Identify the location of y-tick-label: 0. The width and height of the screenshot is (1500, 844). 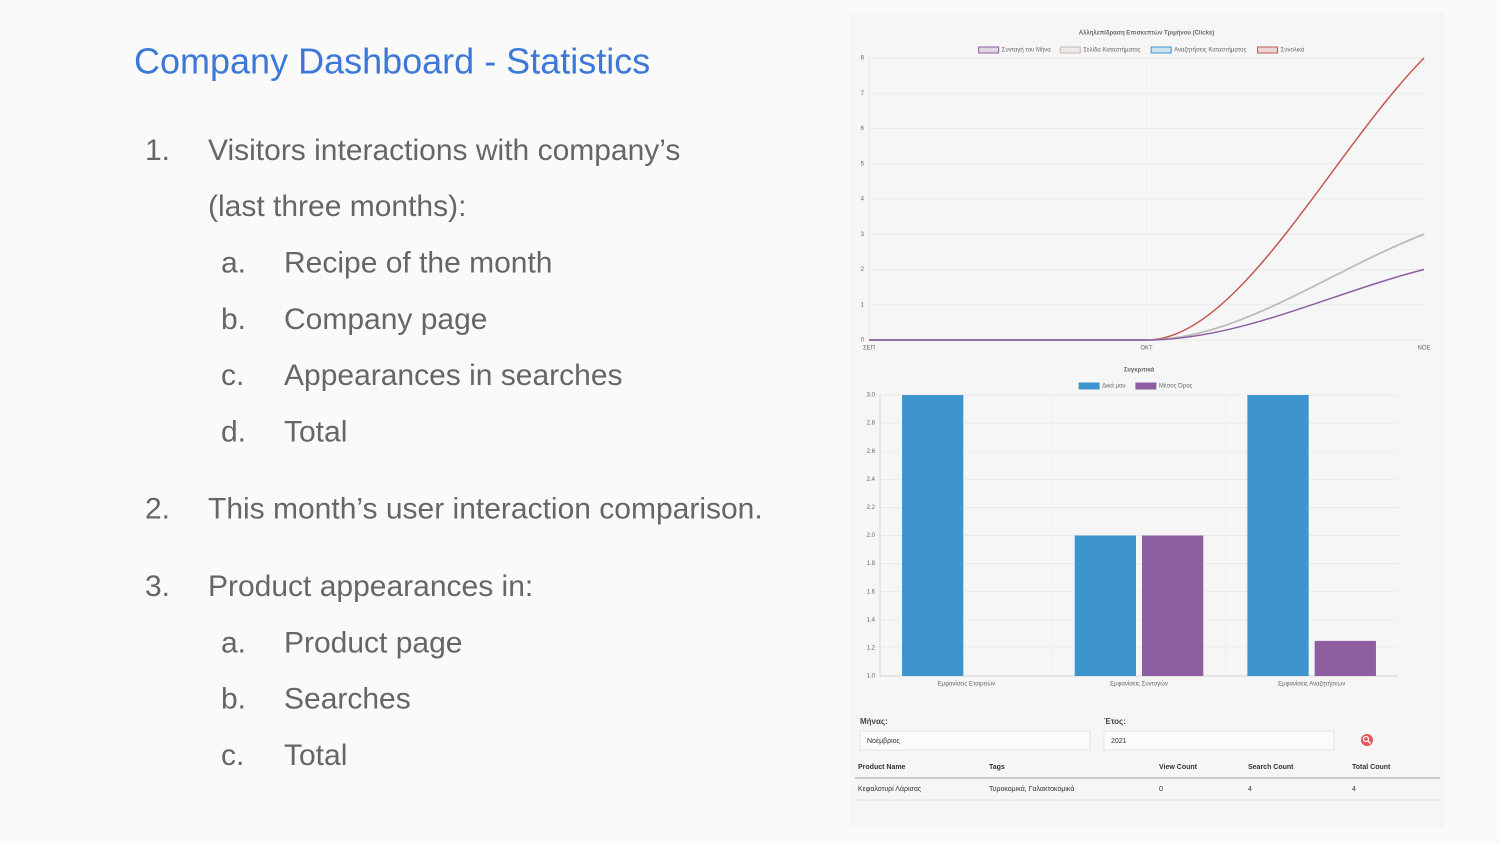
(863, 341).